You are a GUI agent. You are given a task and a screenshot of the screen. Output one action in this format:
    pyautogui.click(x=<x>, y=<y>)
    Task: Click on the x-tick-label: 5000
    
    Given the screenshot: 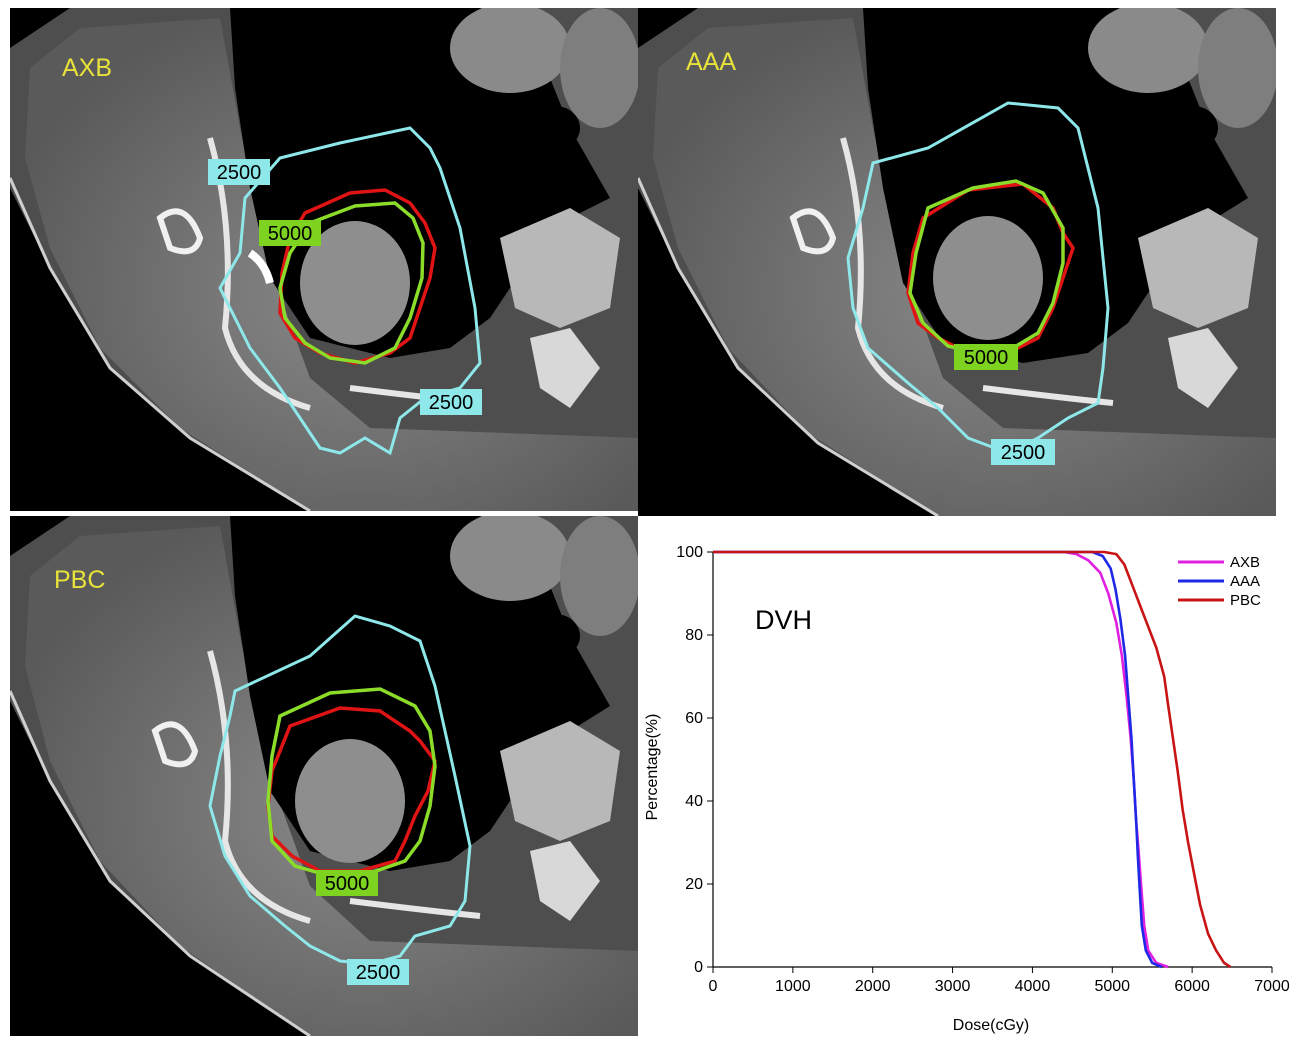 What is the action you would take?
    pyautogui.click(x=1112, y=986)
    